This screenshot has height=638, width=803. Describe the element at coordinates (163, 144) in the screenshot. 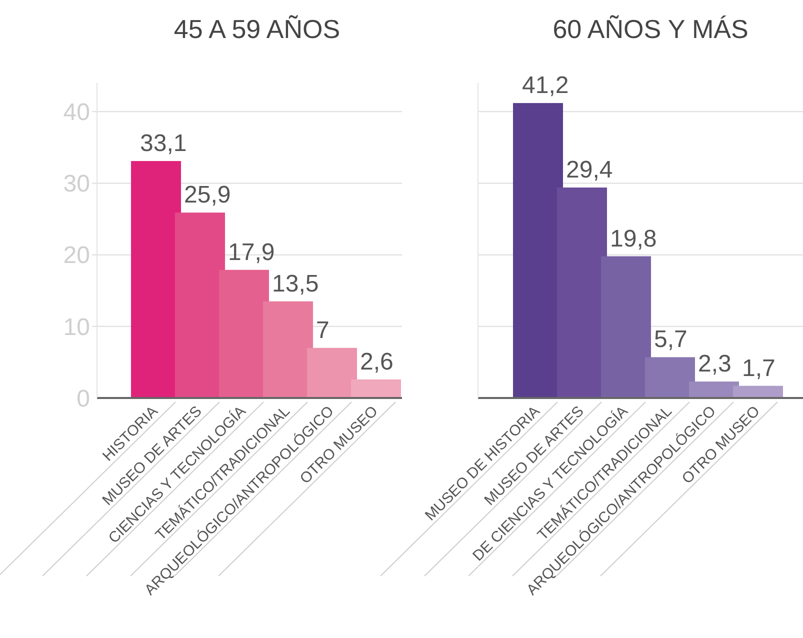

I see `data-label: 33,1` at that location.